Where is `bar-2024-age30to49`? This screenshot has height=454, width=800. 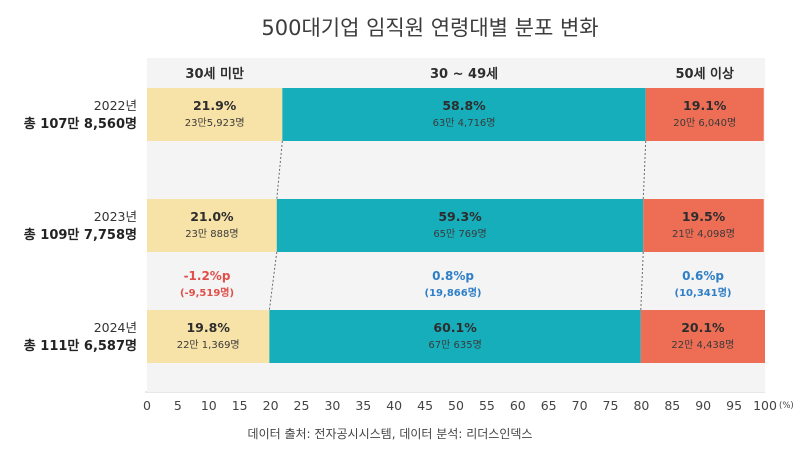
bar-2024-age30to49 is located at coordinates (455, 336).